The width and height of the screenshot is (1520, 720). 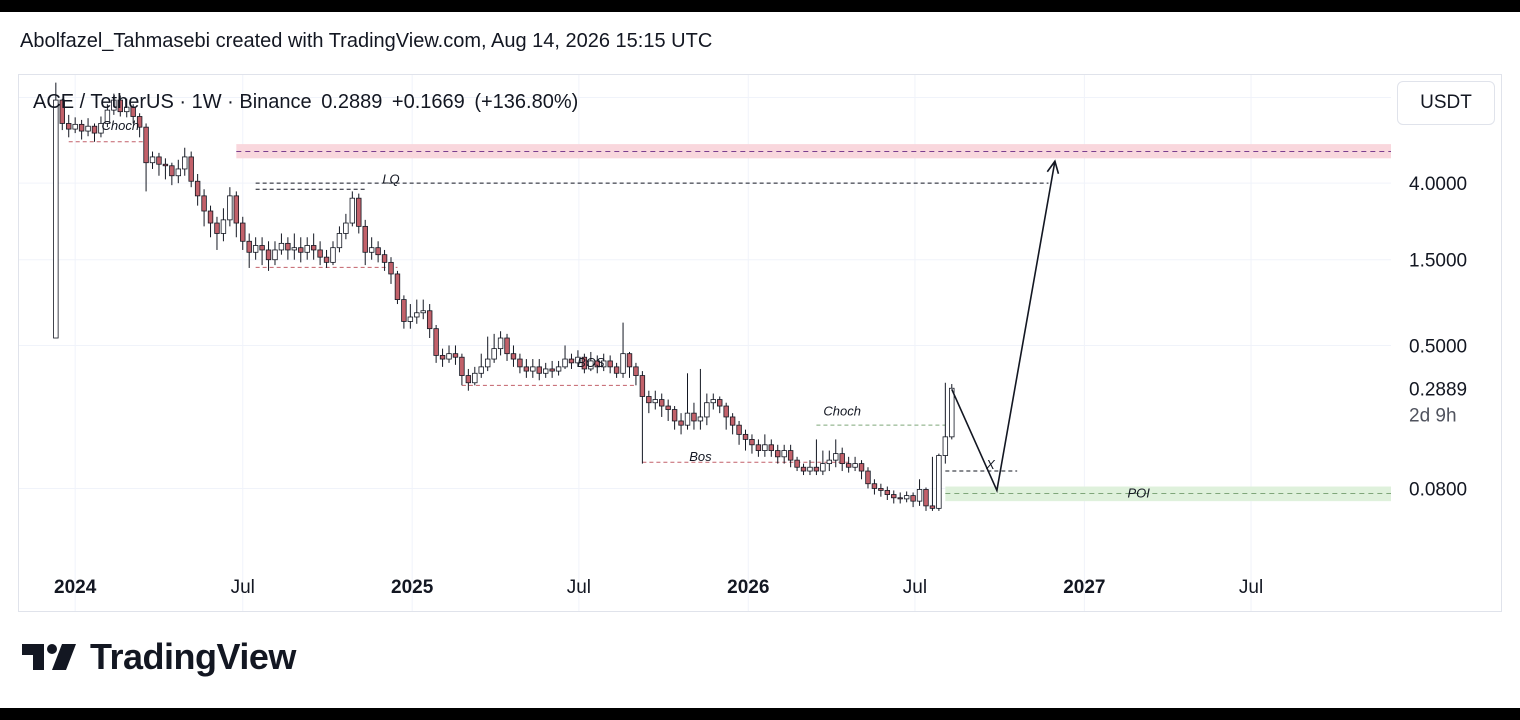 I want to click on projection-path, so click(x=1003, y=327).